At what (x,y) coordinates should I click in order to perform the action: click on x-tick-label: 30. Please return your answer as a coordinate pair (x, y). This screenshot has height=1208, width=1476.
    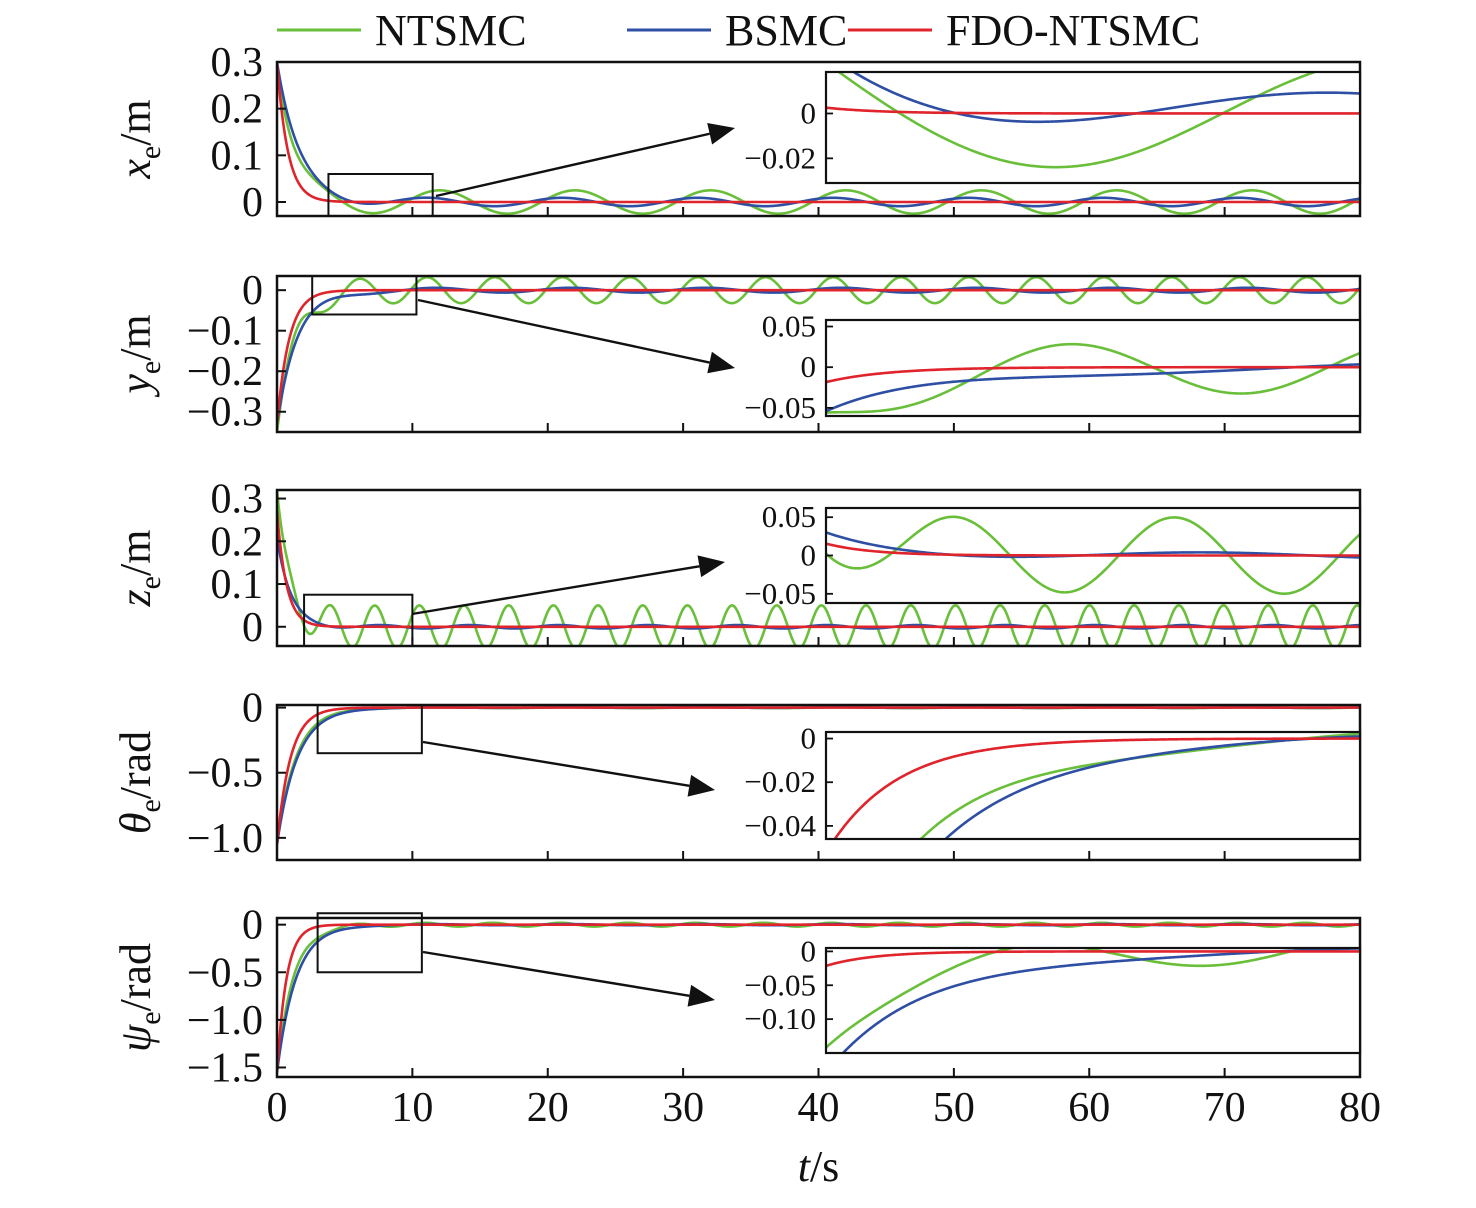
    Looking at the image, I should click on (683, 1108).